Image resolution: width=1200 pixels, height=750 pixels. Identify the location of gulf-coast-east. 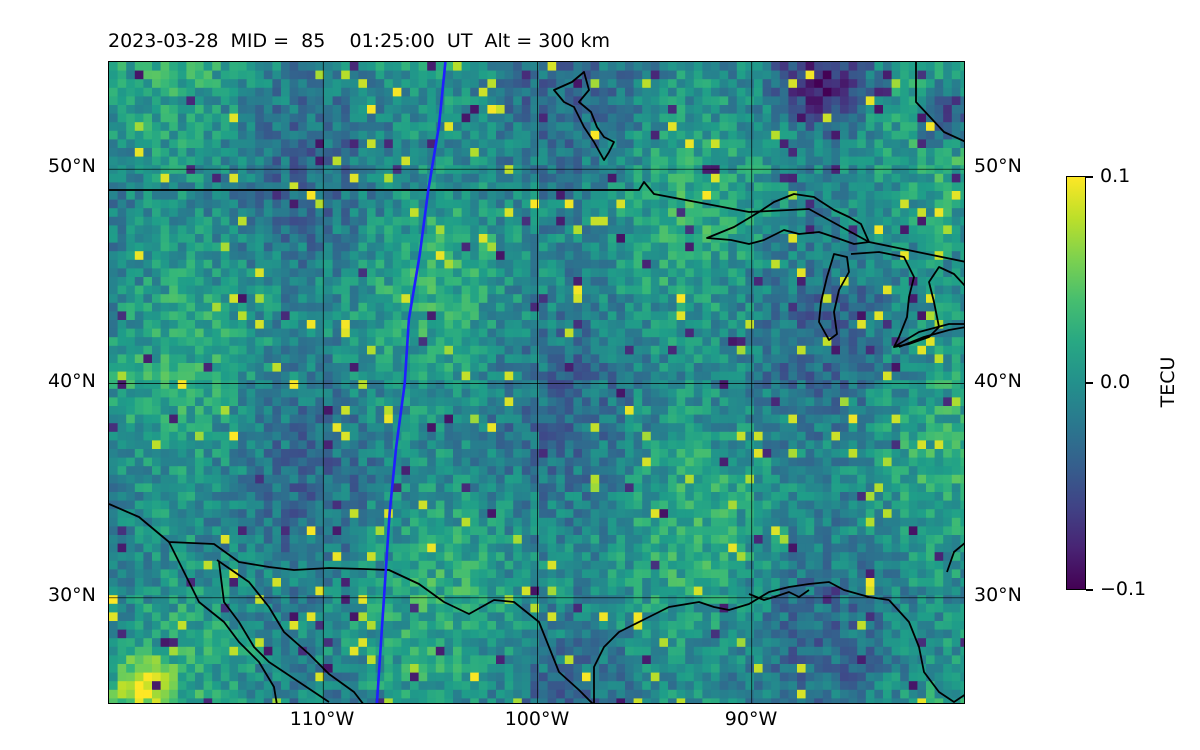
(926, 651).